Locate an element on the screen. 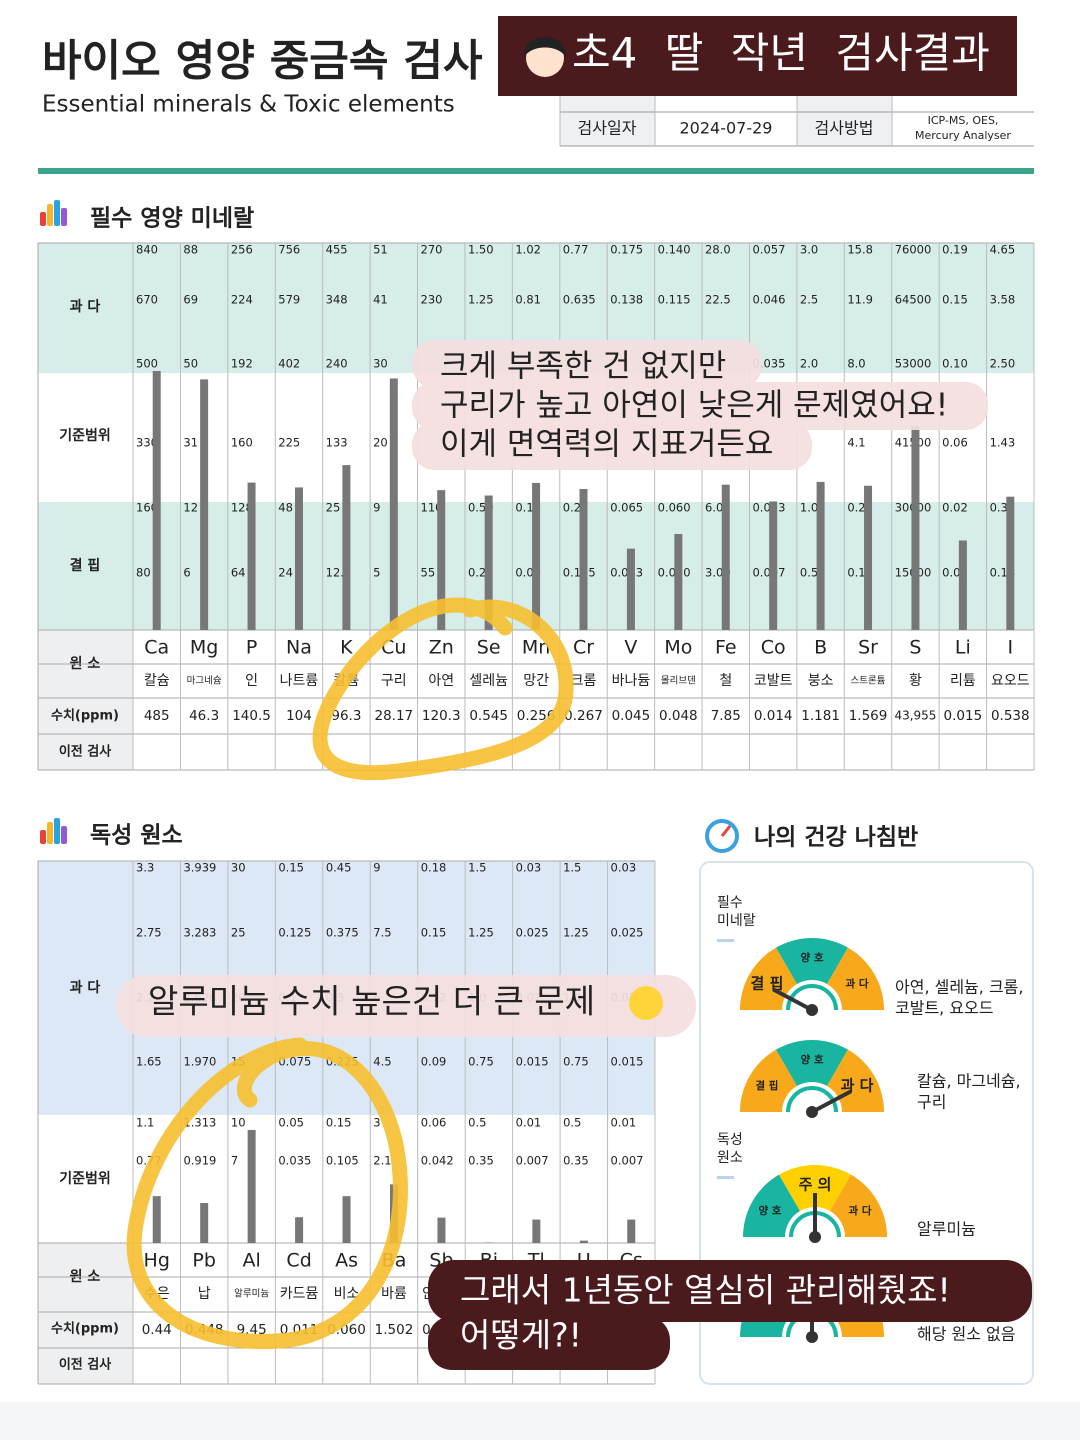 Image resolution: width=1080 pixels, height=1444 pixels. scale-label: 15.8 is located at coordinates (860, 250).